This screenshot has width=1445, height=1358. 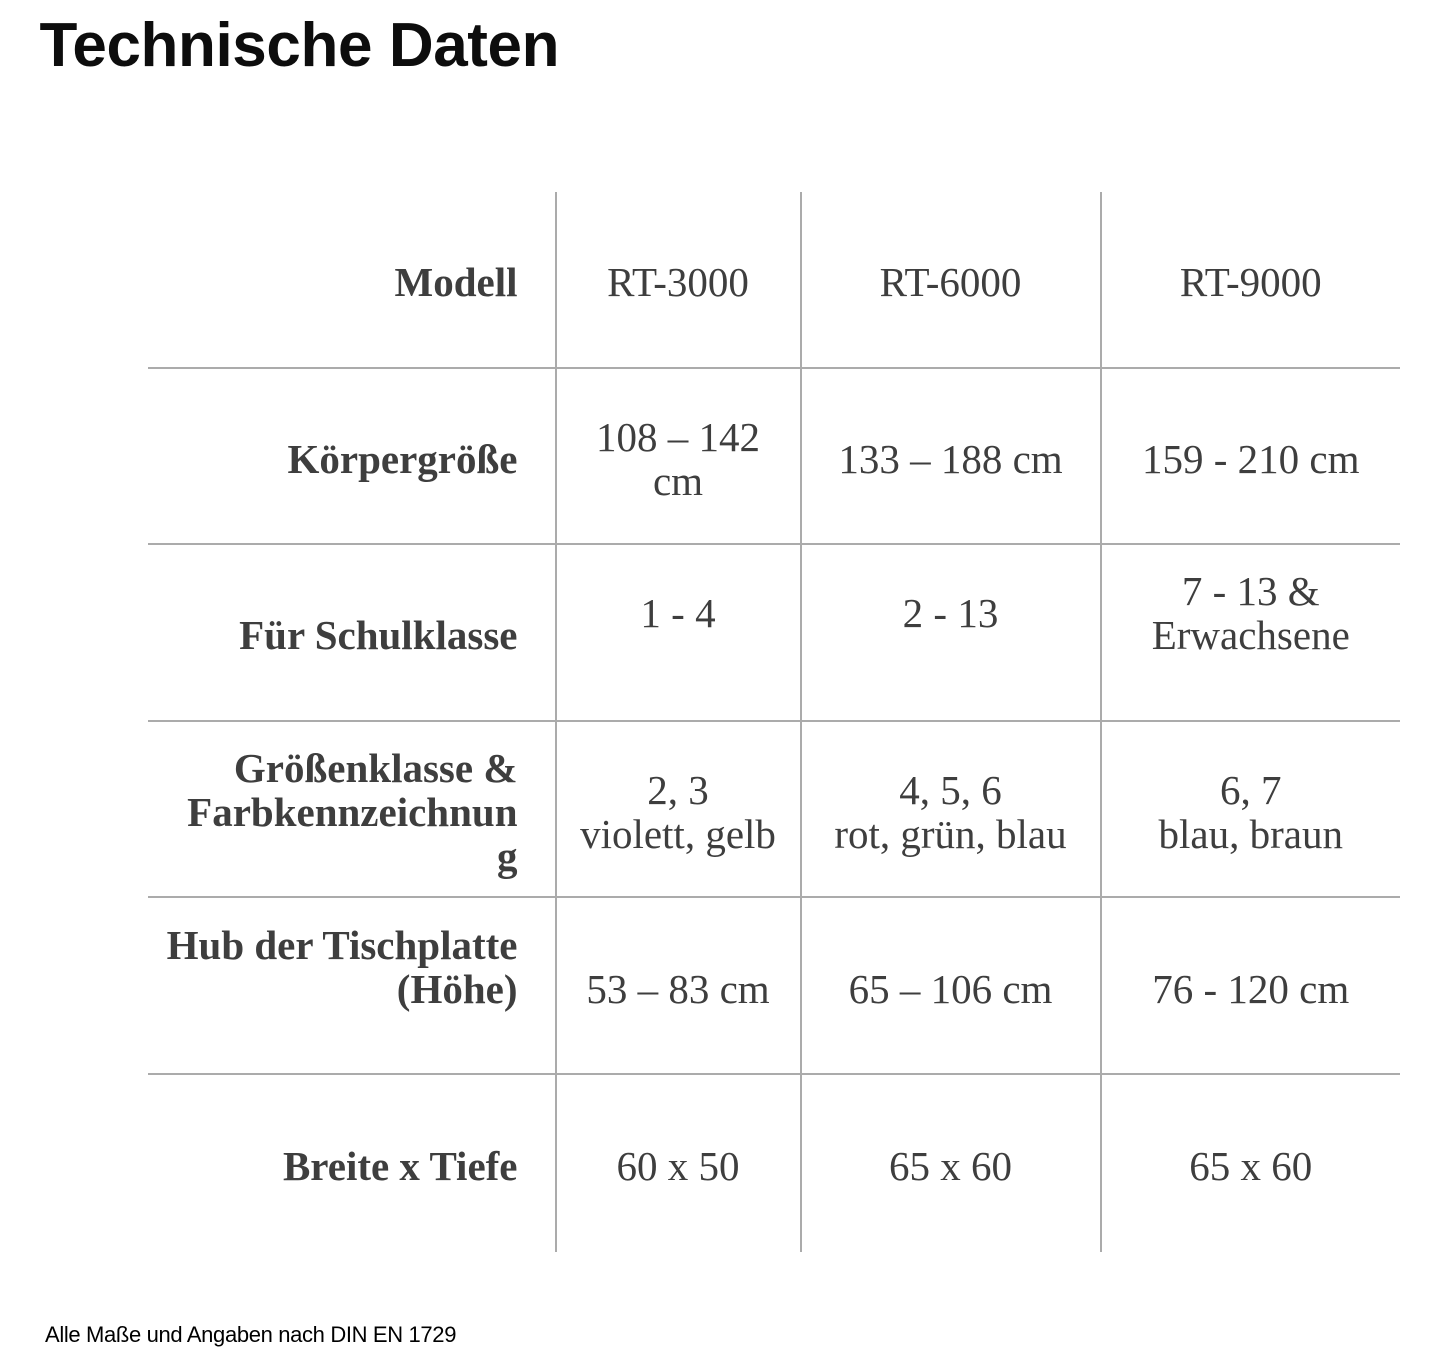 What do you see at coordinates (342, 966) in the screenshot?
I see `cell-text: Hub der Tischplatte (Höhe)` at bounding box center [342, 966].